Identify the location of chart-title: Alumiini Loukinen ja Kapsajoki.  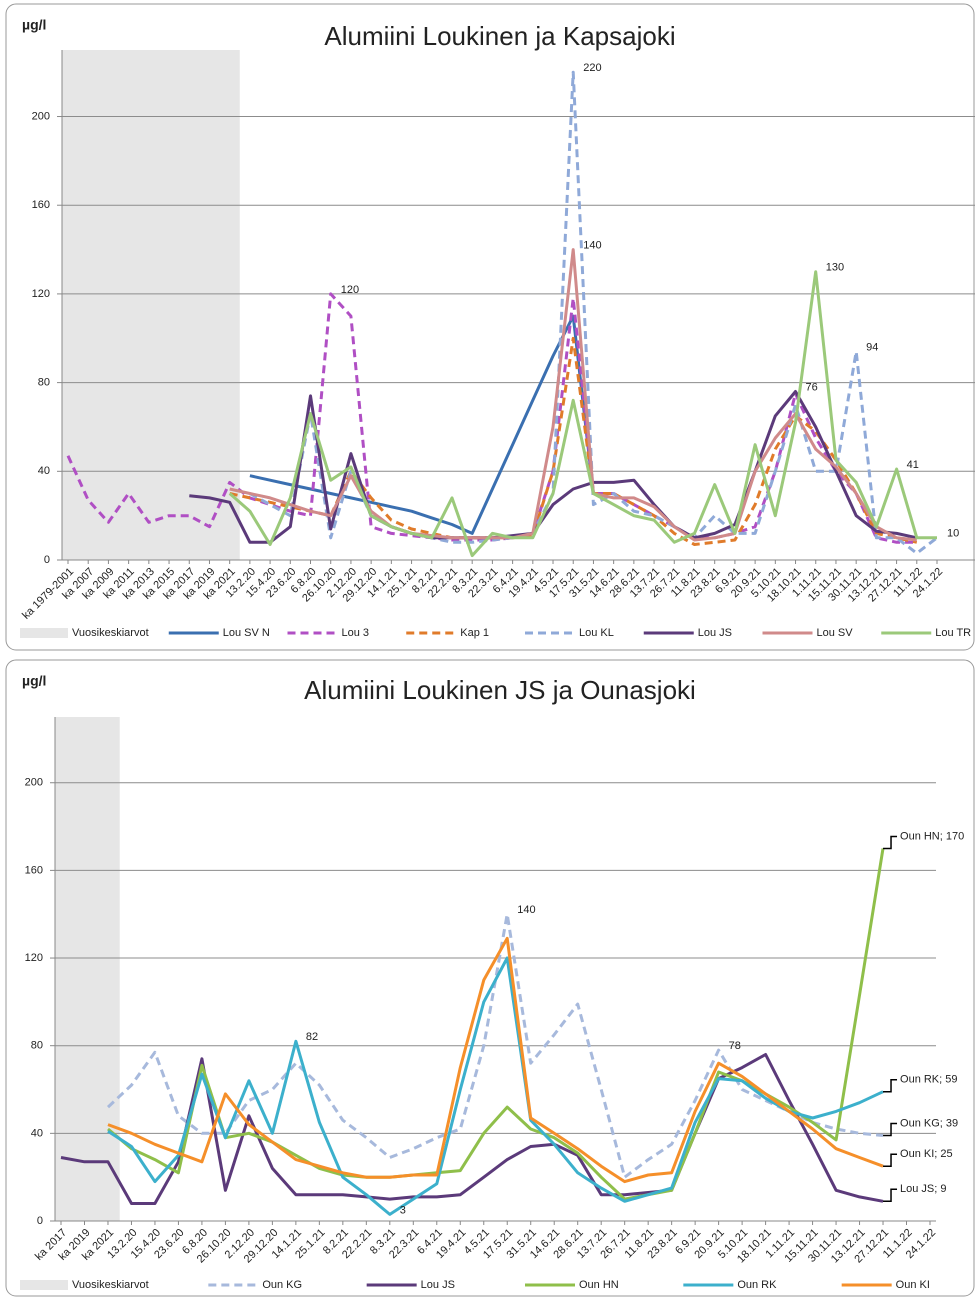
(499, 36).